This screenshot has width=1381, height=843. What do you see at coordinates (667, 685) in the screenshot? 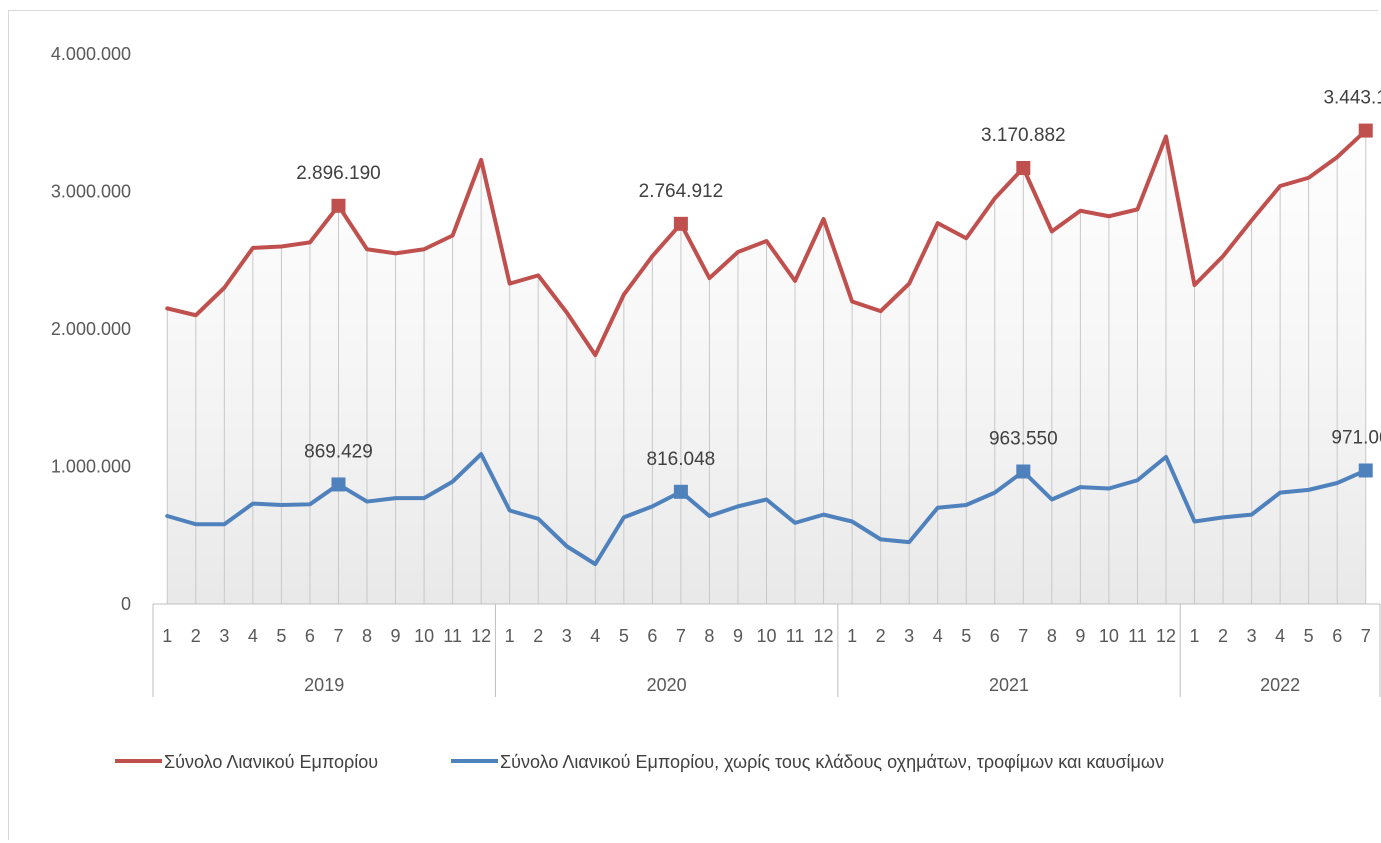
I see `x-tick-label-year: 2020` at bounding box center [667, 685].